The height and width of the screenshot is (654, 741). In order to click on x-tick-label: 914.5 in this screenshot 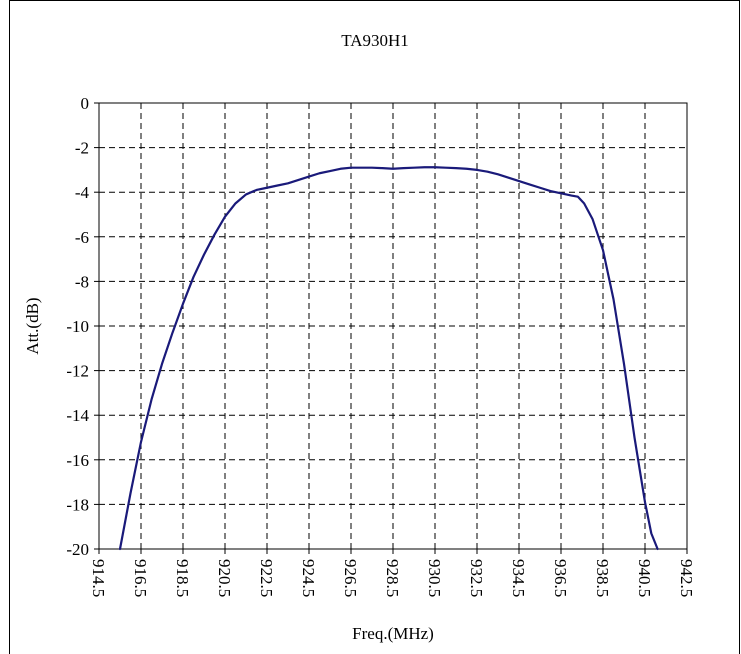, I will do `click(98, 578)`.